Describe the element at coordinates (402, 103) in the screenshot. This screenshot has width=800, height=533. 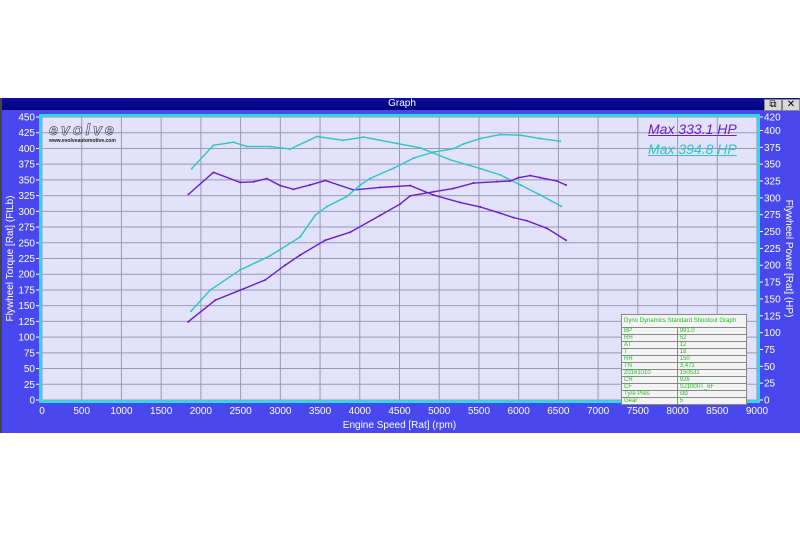
I see `window-title: Graph` at that location.